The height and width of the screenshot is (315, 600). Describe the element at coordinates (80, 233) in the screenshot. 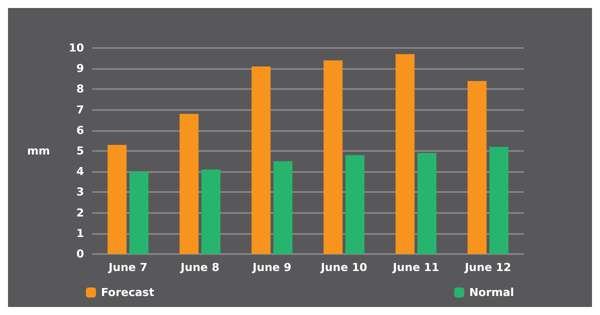

I see `y-tick-label: 1` at that location.